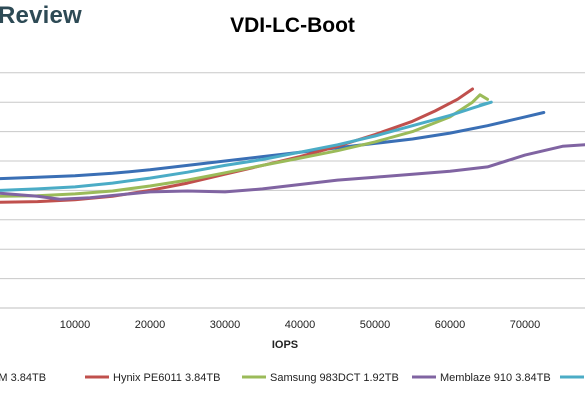  What do you see at coordinates (75, 325) in the screenshot?
I see `x-tick-label: 10000` at bounding box center [75, 325].